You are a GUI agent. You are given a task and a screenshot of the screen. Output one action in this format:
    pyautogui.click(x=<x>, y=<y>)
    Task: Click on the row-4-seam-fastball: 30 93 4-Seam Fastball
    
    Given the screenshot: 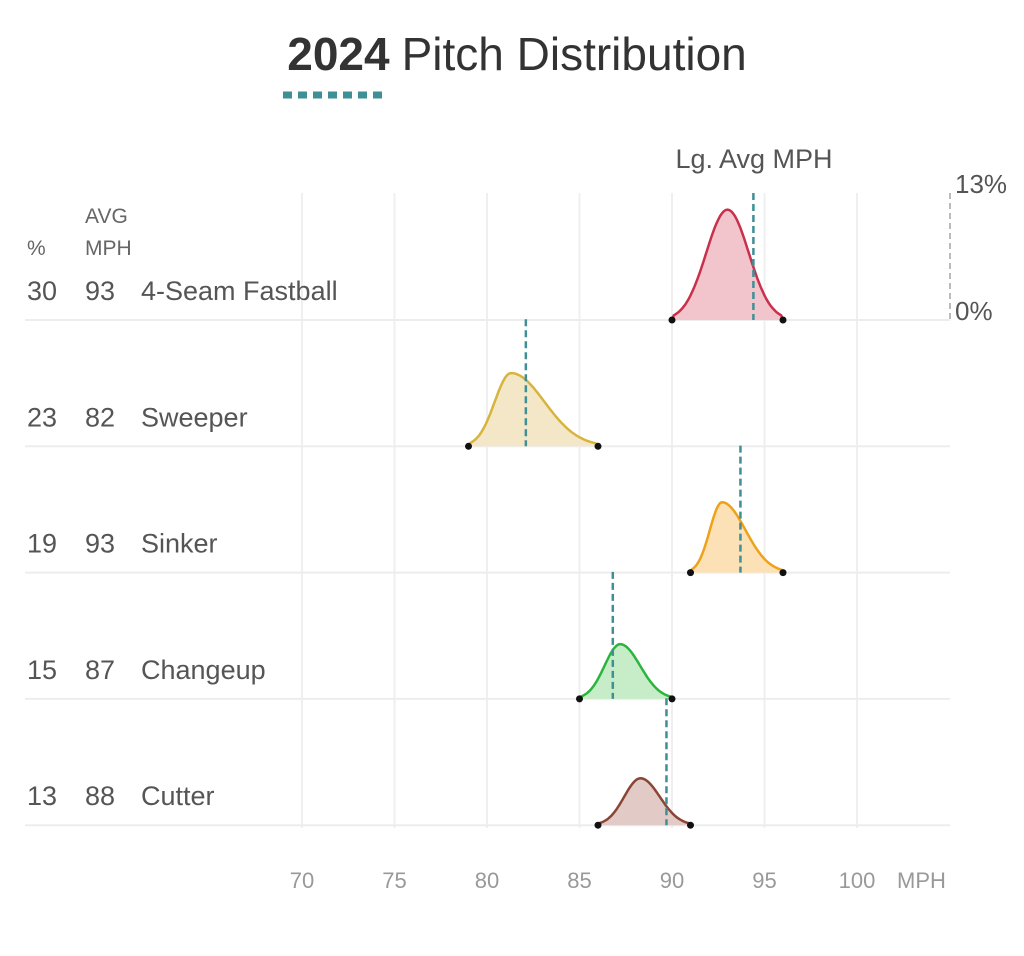 What is the action you would take?
    pyautogui.click(x=487, y=258)
    